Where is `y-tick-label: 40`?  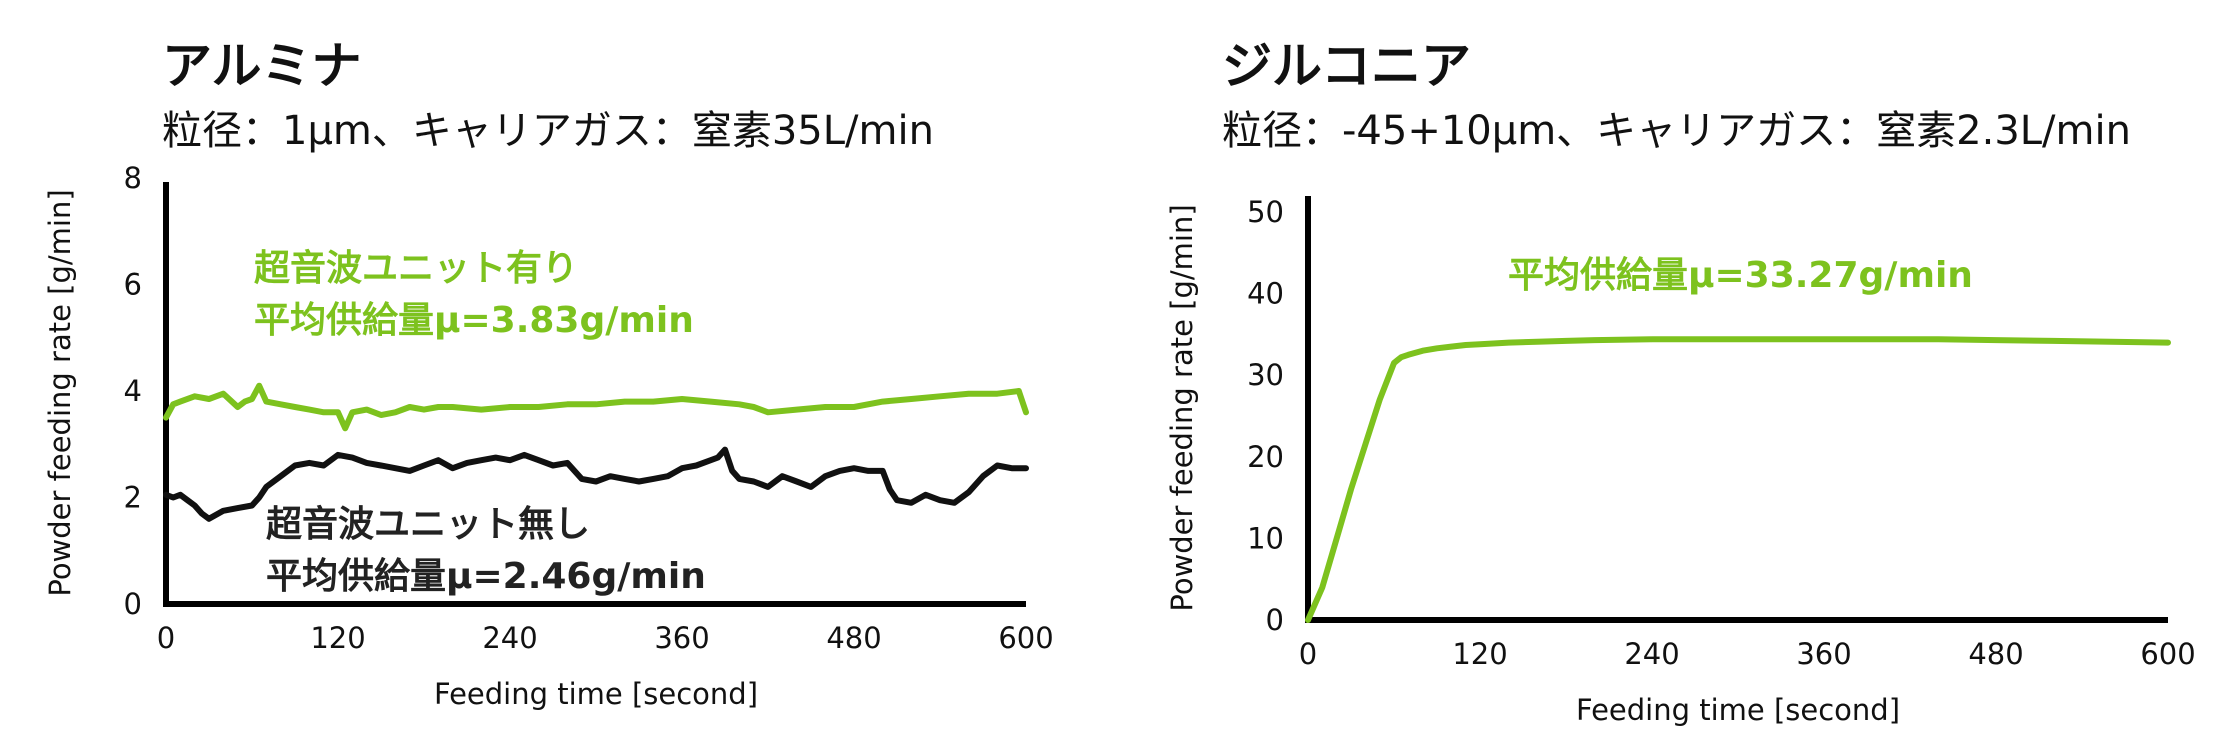
y-tick-label: 40 is located at coordinates (1265, 294).